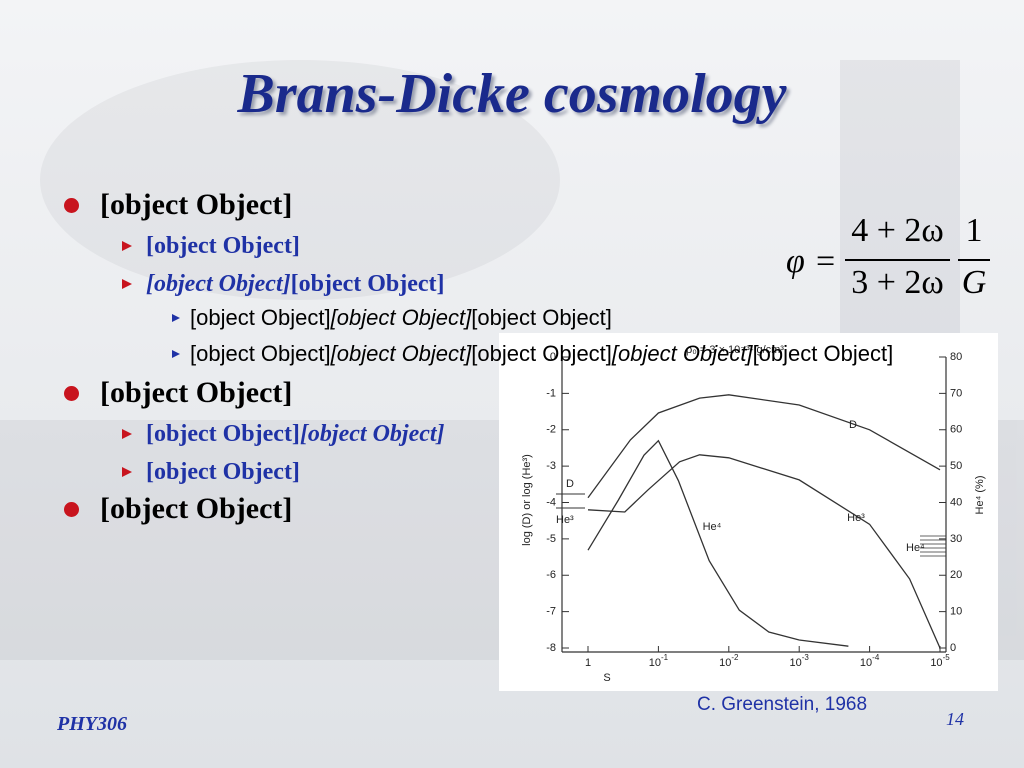 This screenshot has height=768, width=1024. What do you see at coordinates (551, 430) in the screenshot?
I see `y-tick-label: -2` at bounding box center [551, 430].